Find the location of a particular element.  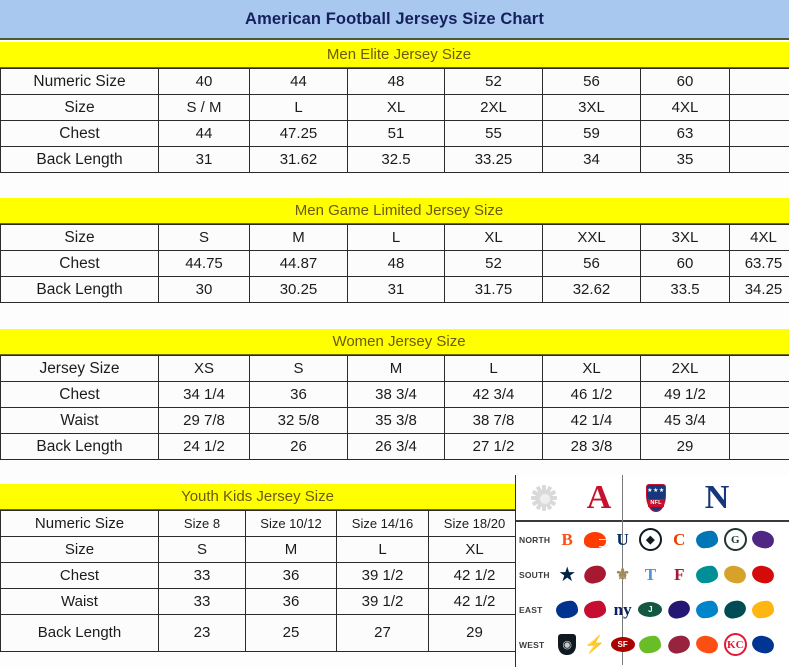

buccaneers-logo is located at coordinates (763, 574).